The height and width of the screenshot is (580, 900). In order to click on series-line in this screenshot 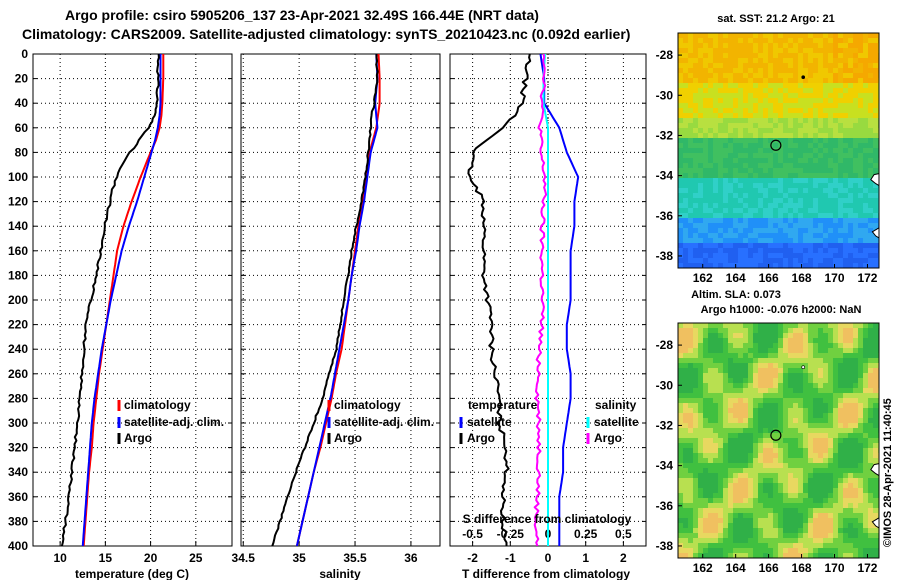, I will do `click(325, 300)`.